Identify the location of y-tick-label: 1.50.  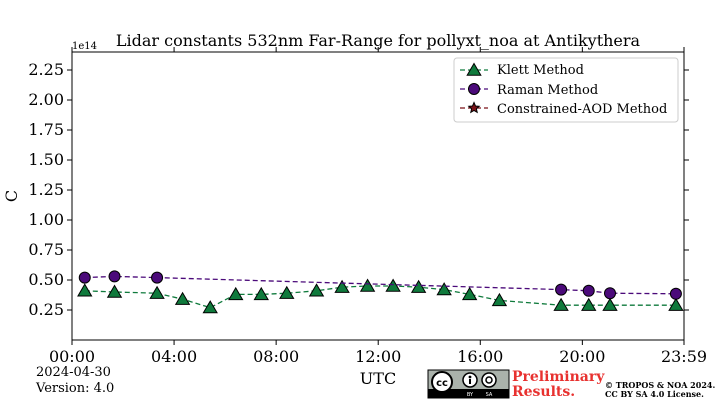
(46, 159).